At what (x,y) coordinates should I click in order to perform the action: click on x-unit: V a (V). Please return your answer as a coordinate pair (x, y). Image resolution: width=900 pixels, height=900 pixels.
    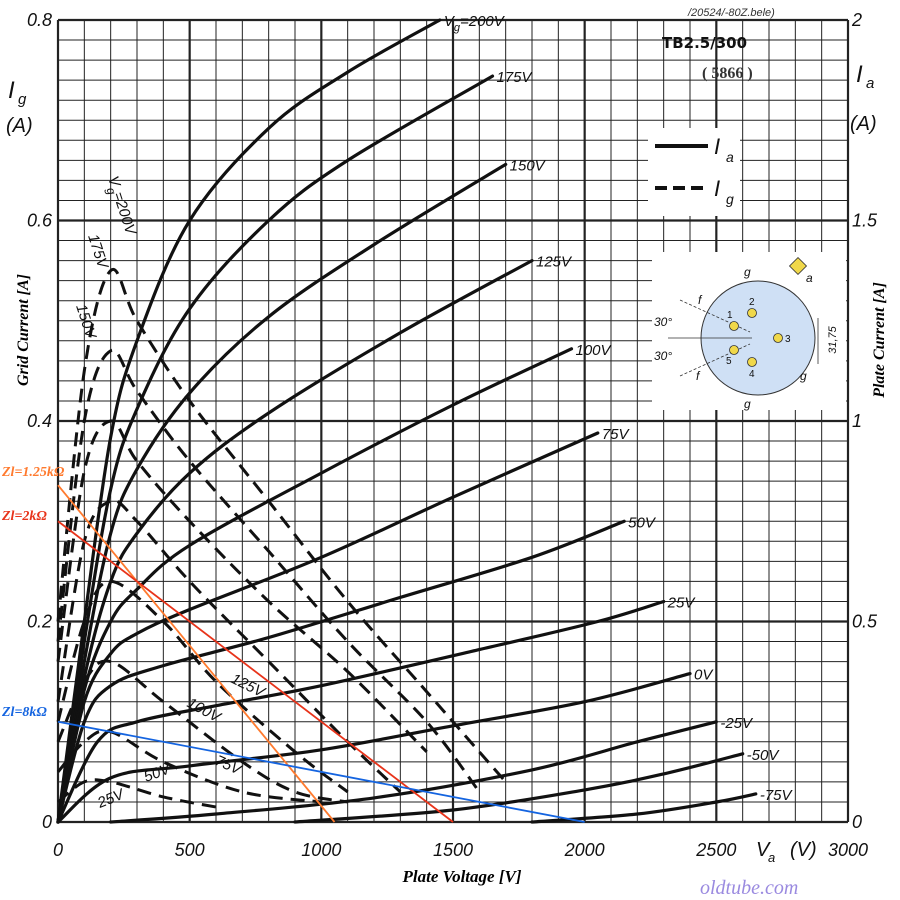
    Looking at the image, I should click on (786, 852).